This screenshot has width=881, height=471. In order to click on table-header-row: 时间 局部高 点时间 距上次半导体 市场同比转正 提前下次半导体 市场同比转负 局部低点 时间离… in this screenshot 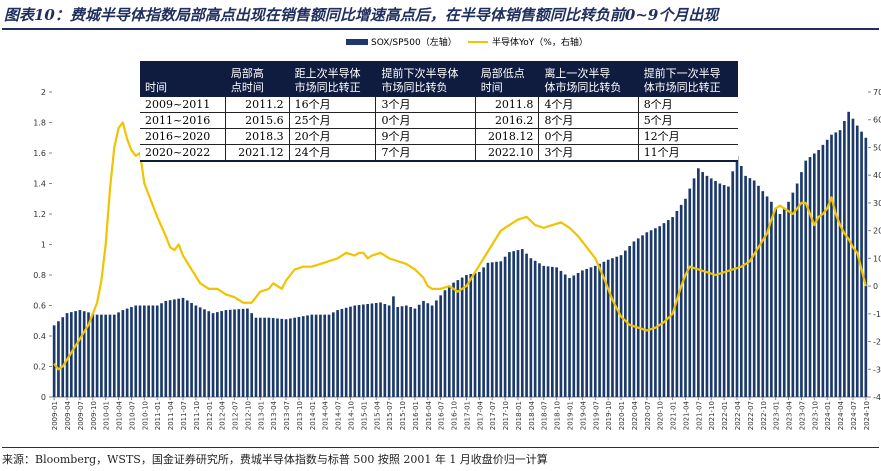, I will do `click(439, 79)`.